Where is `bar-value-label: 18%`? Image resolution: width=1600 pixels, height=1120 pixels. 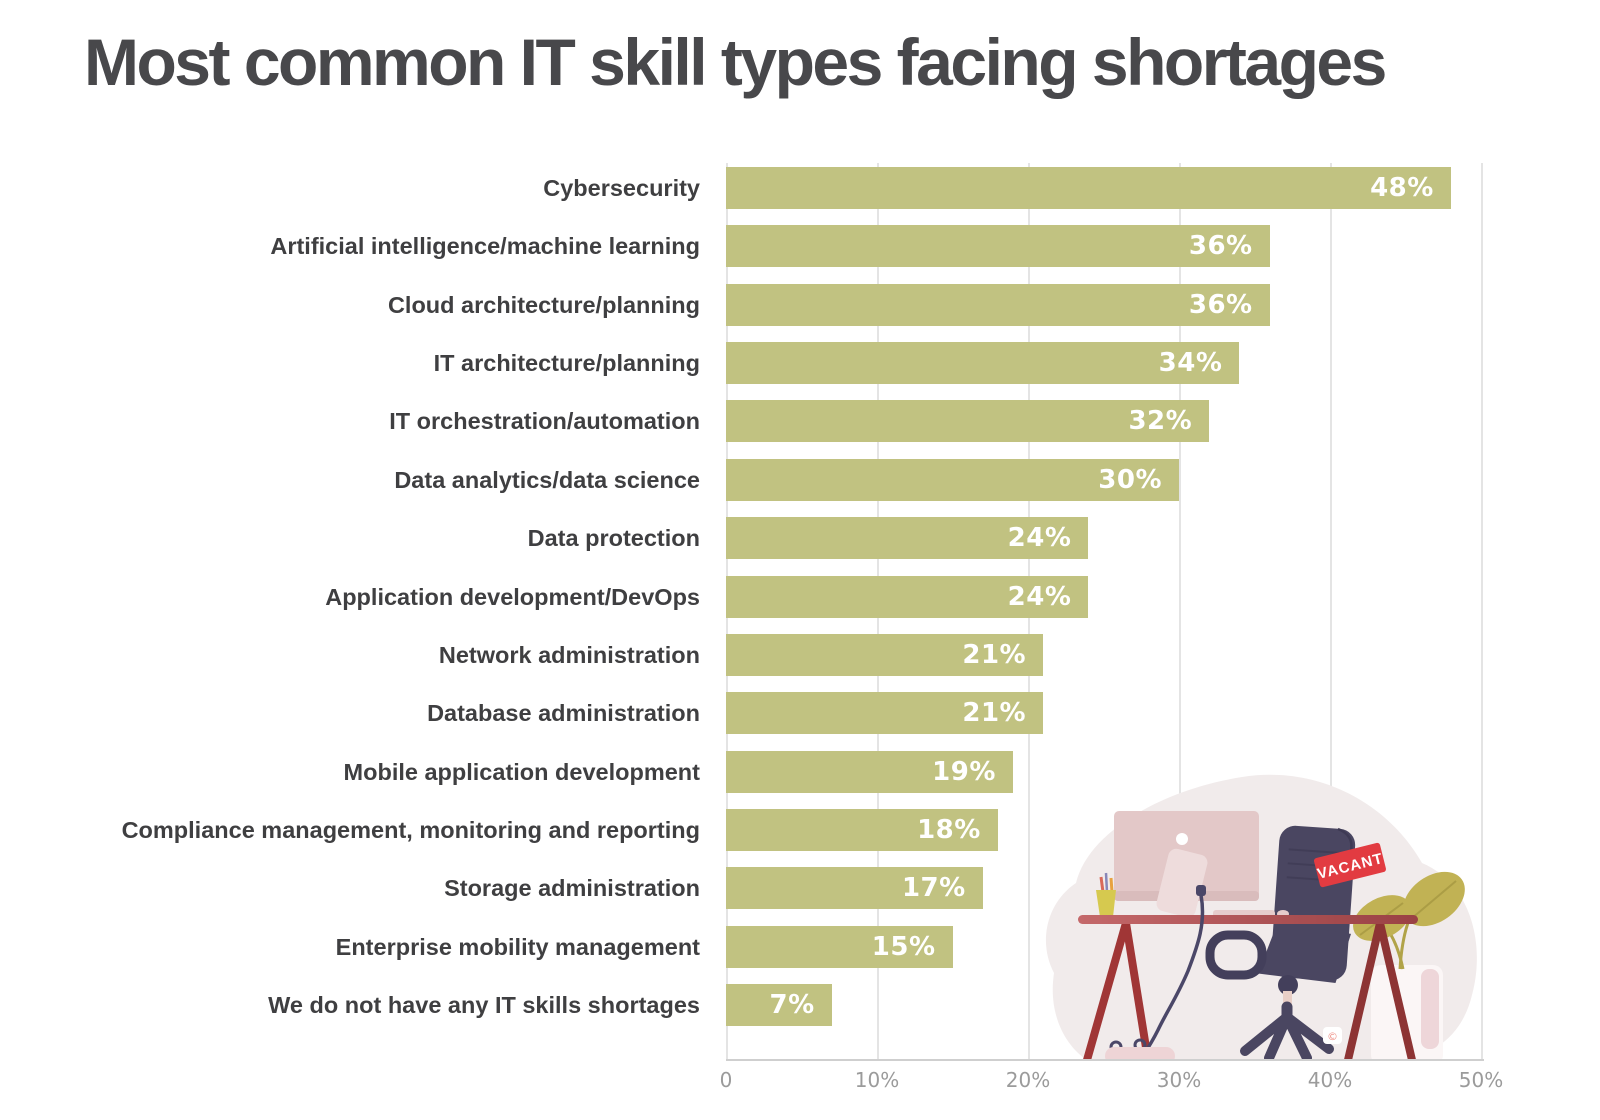 bar-value-label: 18% is located at coordinates (949, 829).